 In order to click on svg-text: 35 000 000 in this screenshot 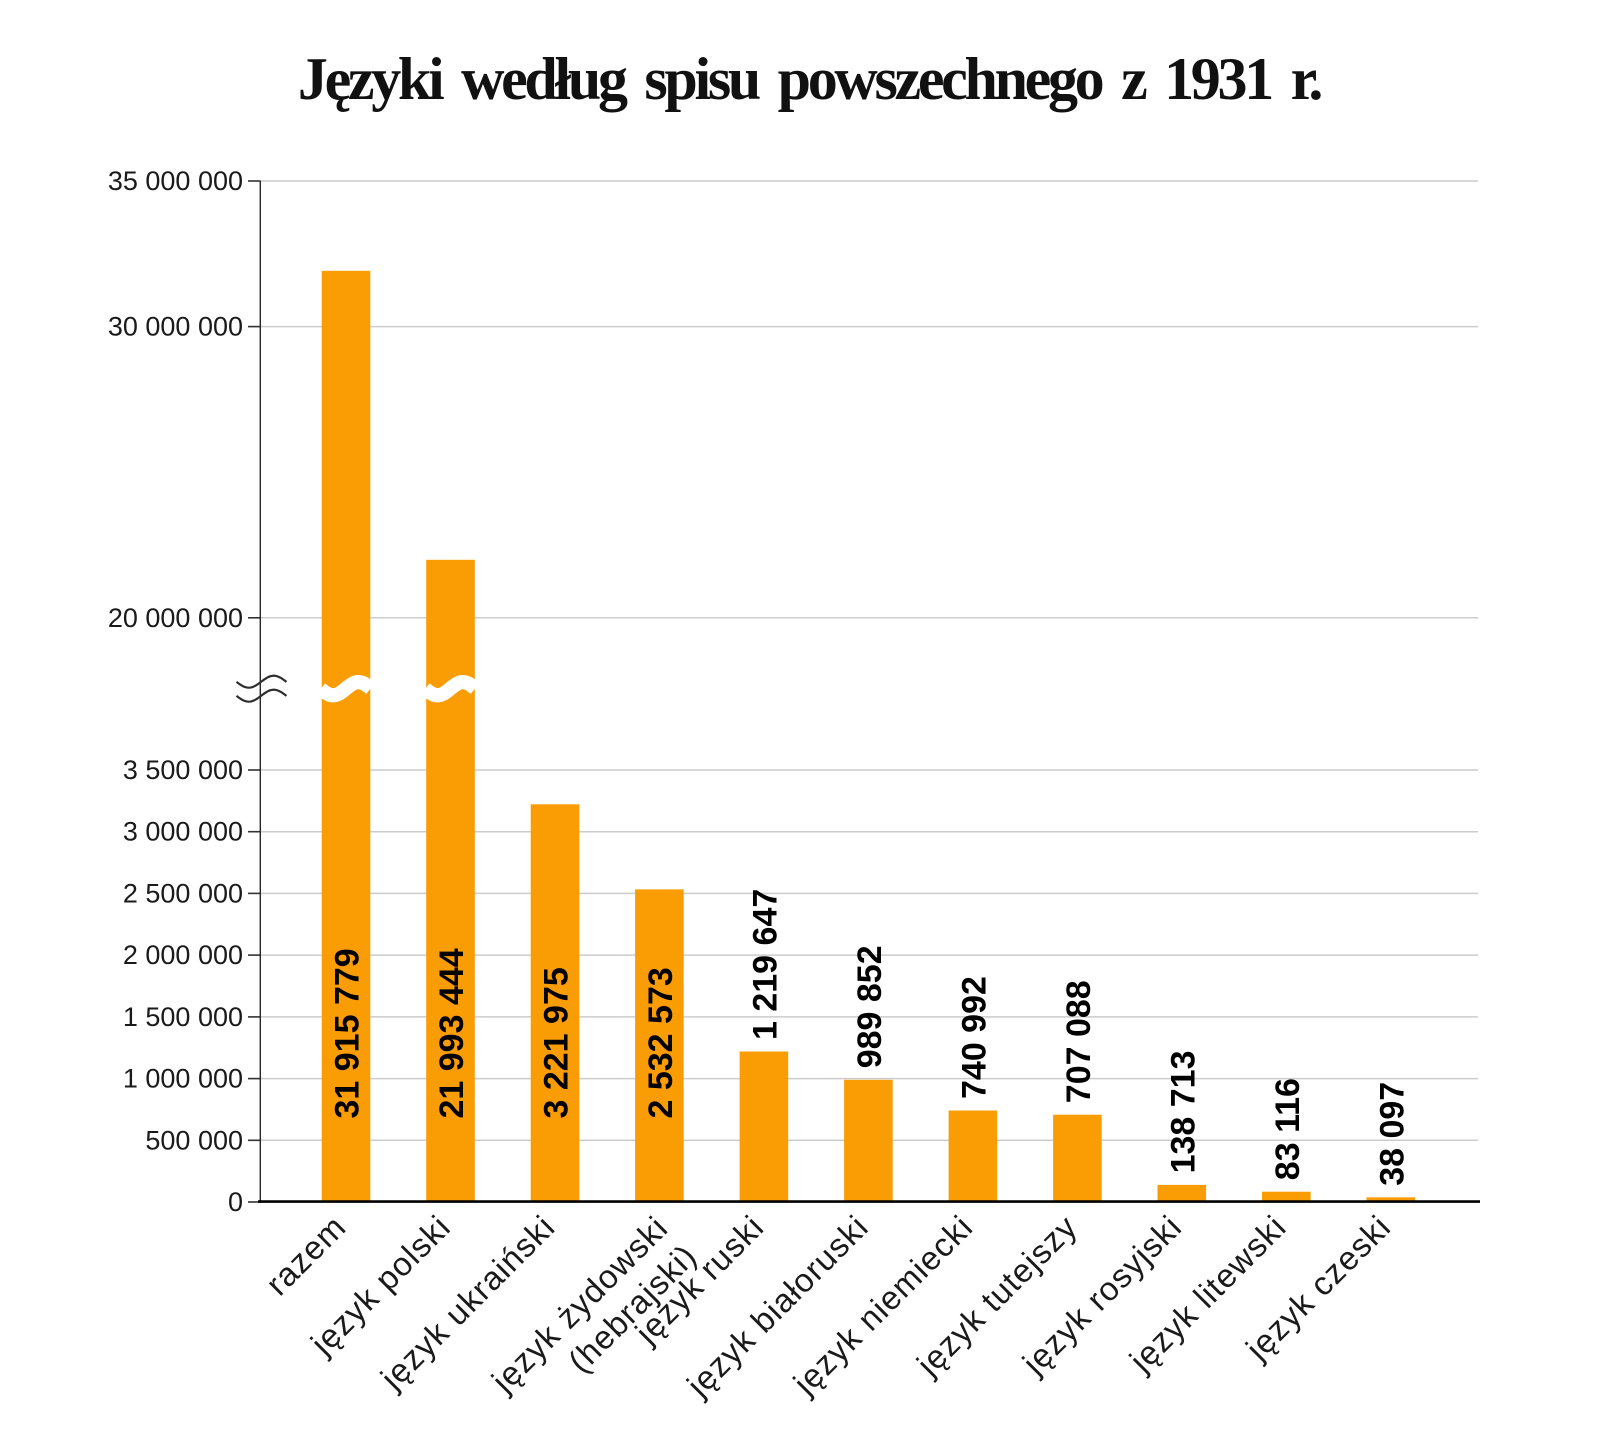, I will do `click(175, 181)`.